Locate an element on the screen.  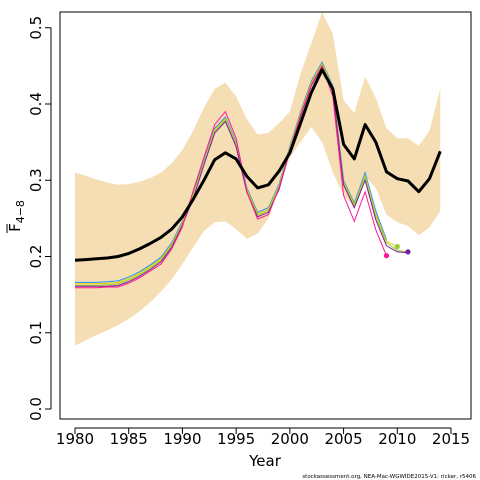
y-tick-label: 0.2 is located at coordinates (36, 257).